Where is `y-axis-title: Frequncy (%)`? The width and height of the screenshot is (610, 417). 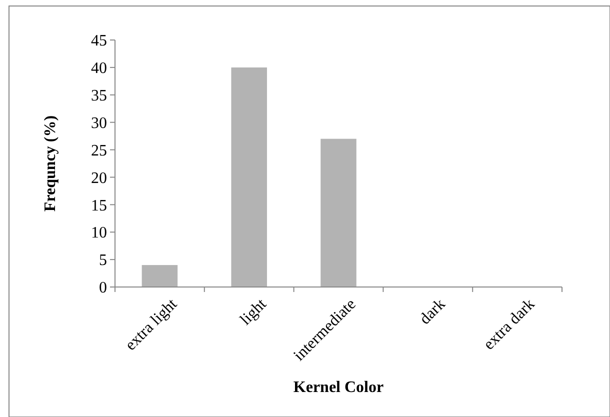 y-axis-title: Frequncy (%) is located at coordinates (50, 163).